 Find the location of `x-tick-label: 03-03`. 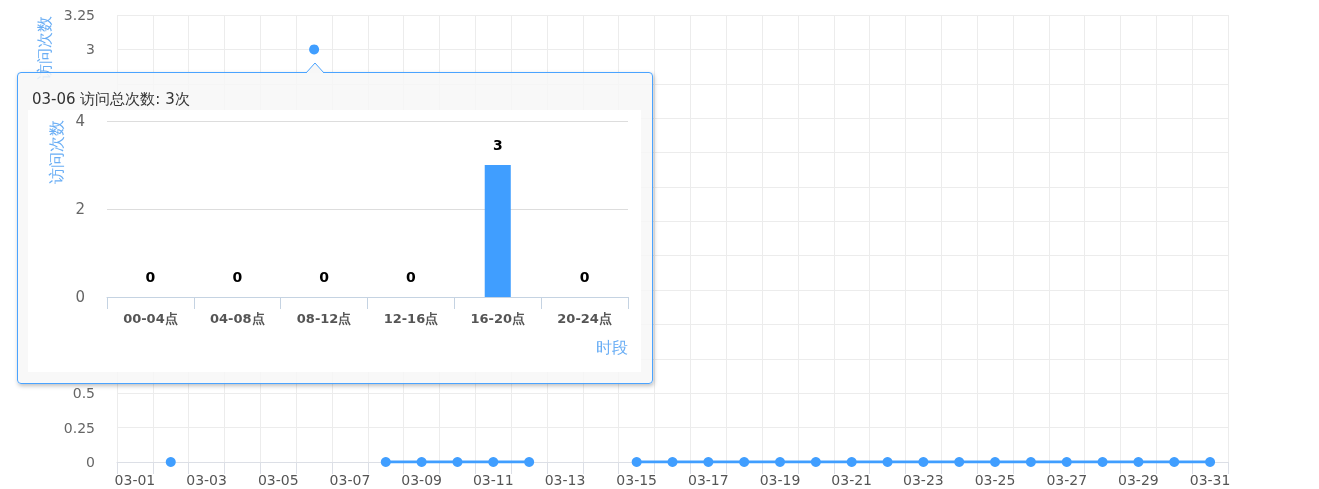

x-tick-label: 03-03 is located at coordinates (206, 480).